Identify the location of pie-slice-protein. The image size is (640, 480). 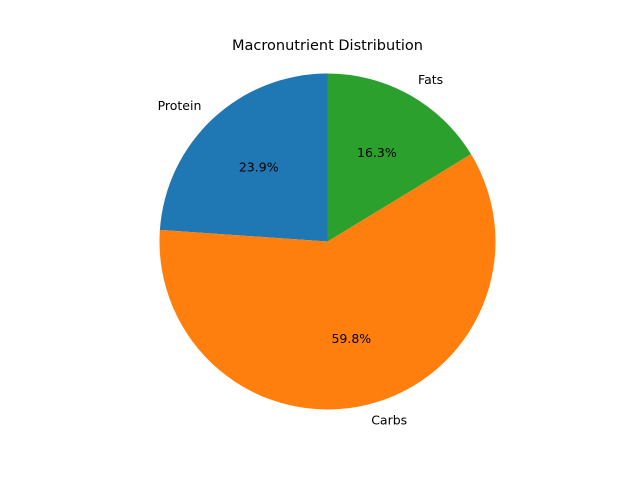
(243, 157).